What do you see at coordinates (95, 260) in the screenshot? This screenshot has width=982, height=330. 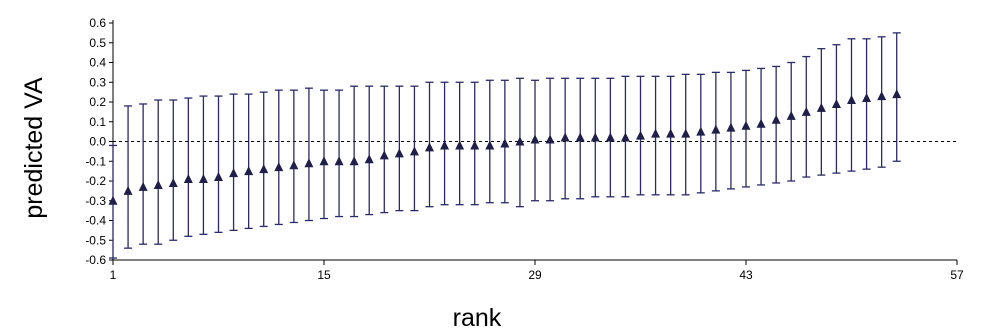 I see `y-tick-label: -0.6` at bounding box center [95, 260].